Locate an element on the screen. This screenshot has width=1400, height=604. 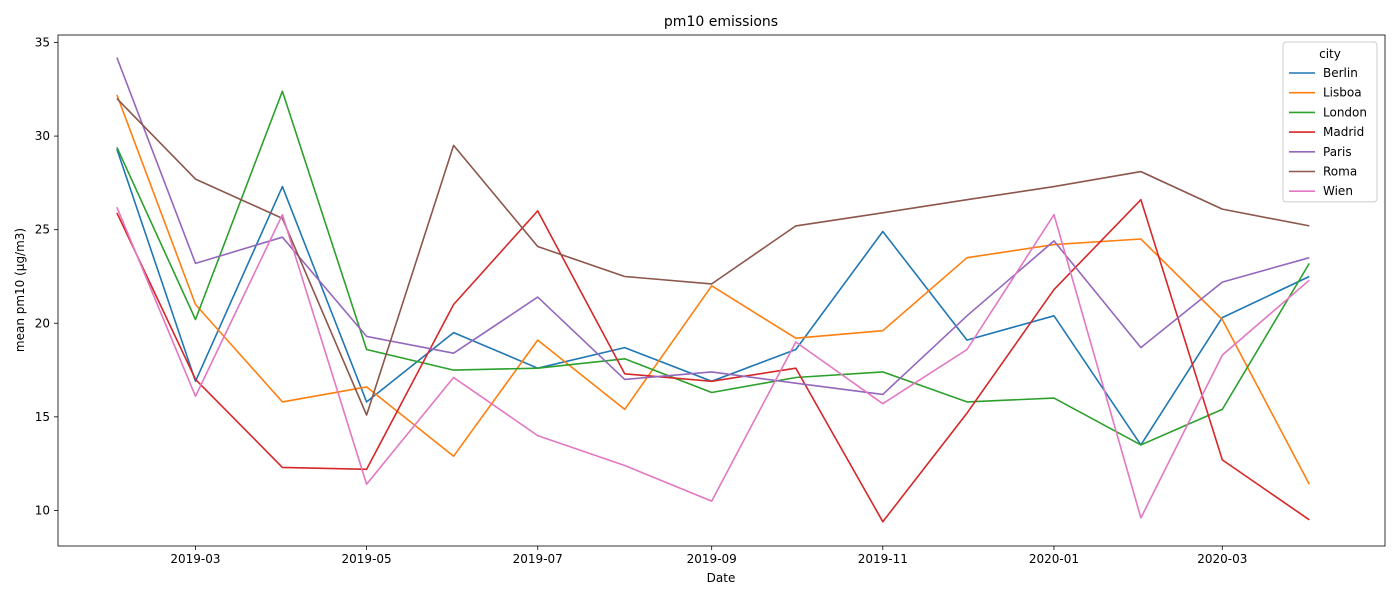
x-tick-label: 2019-09 is located at coordinates (712, 559).